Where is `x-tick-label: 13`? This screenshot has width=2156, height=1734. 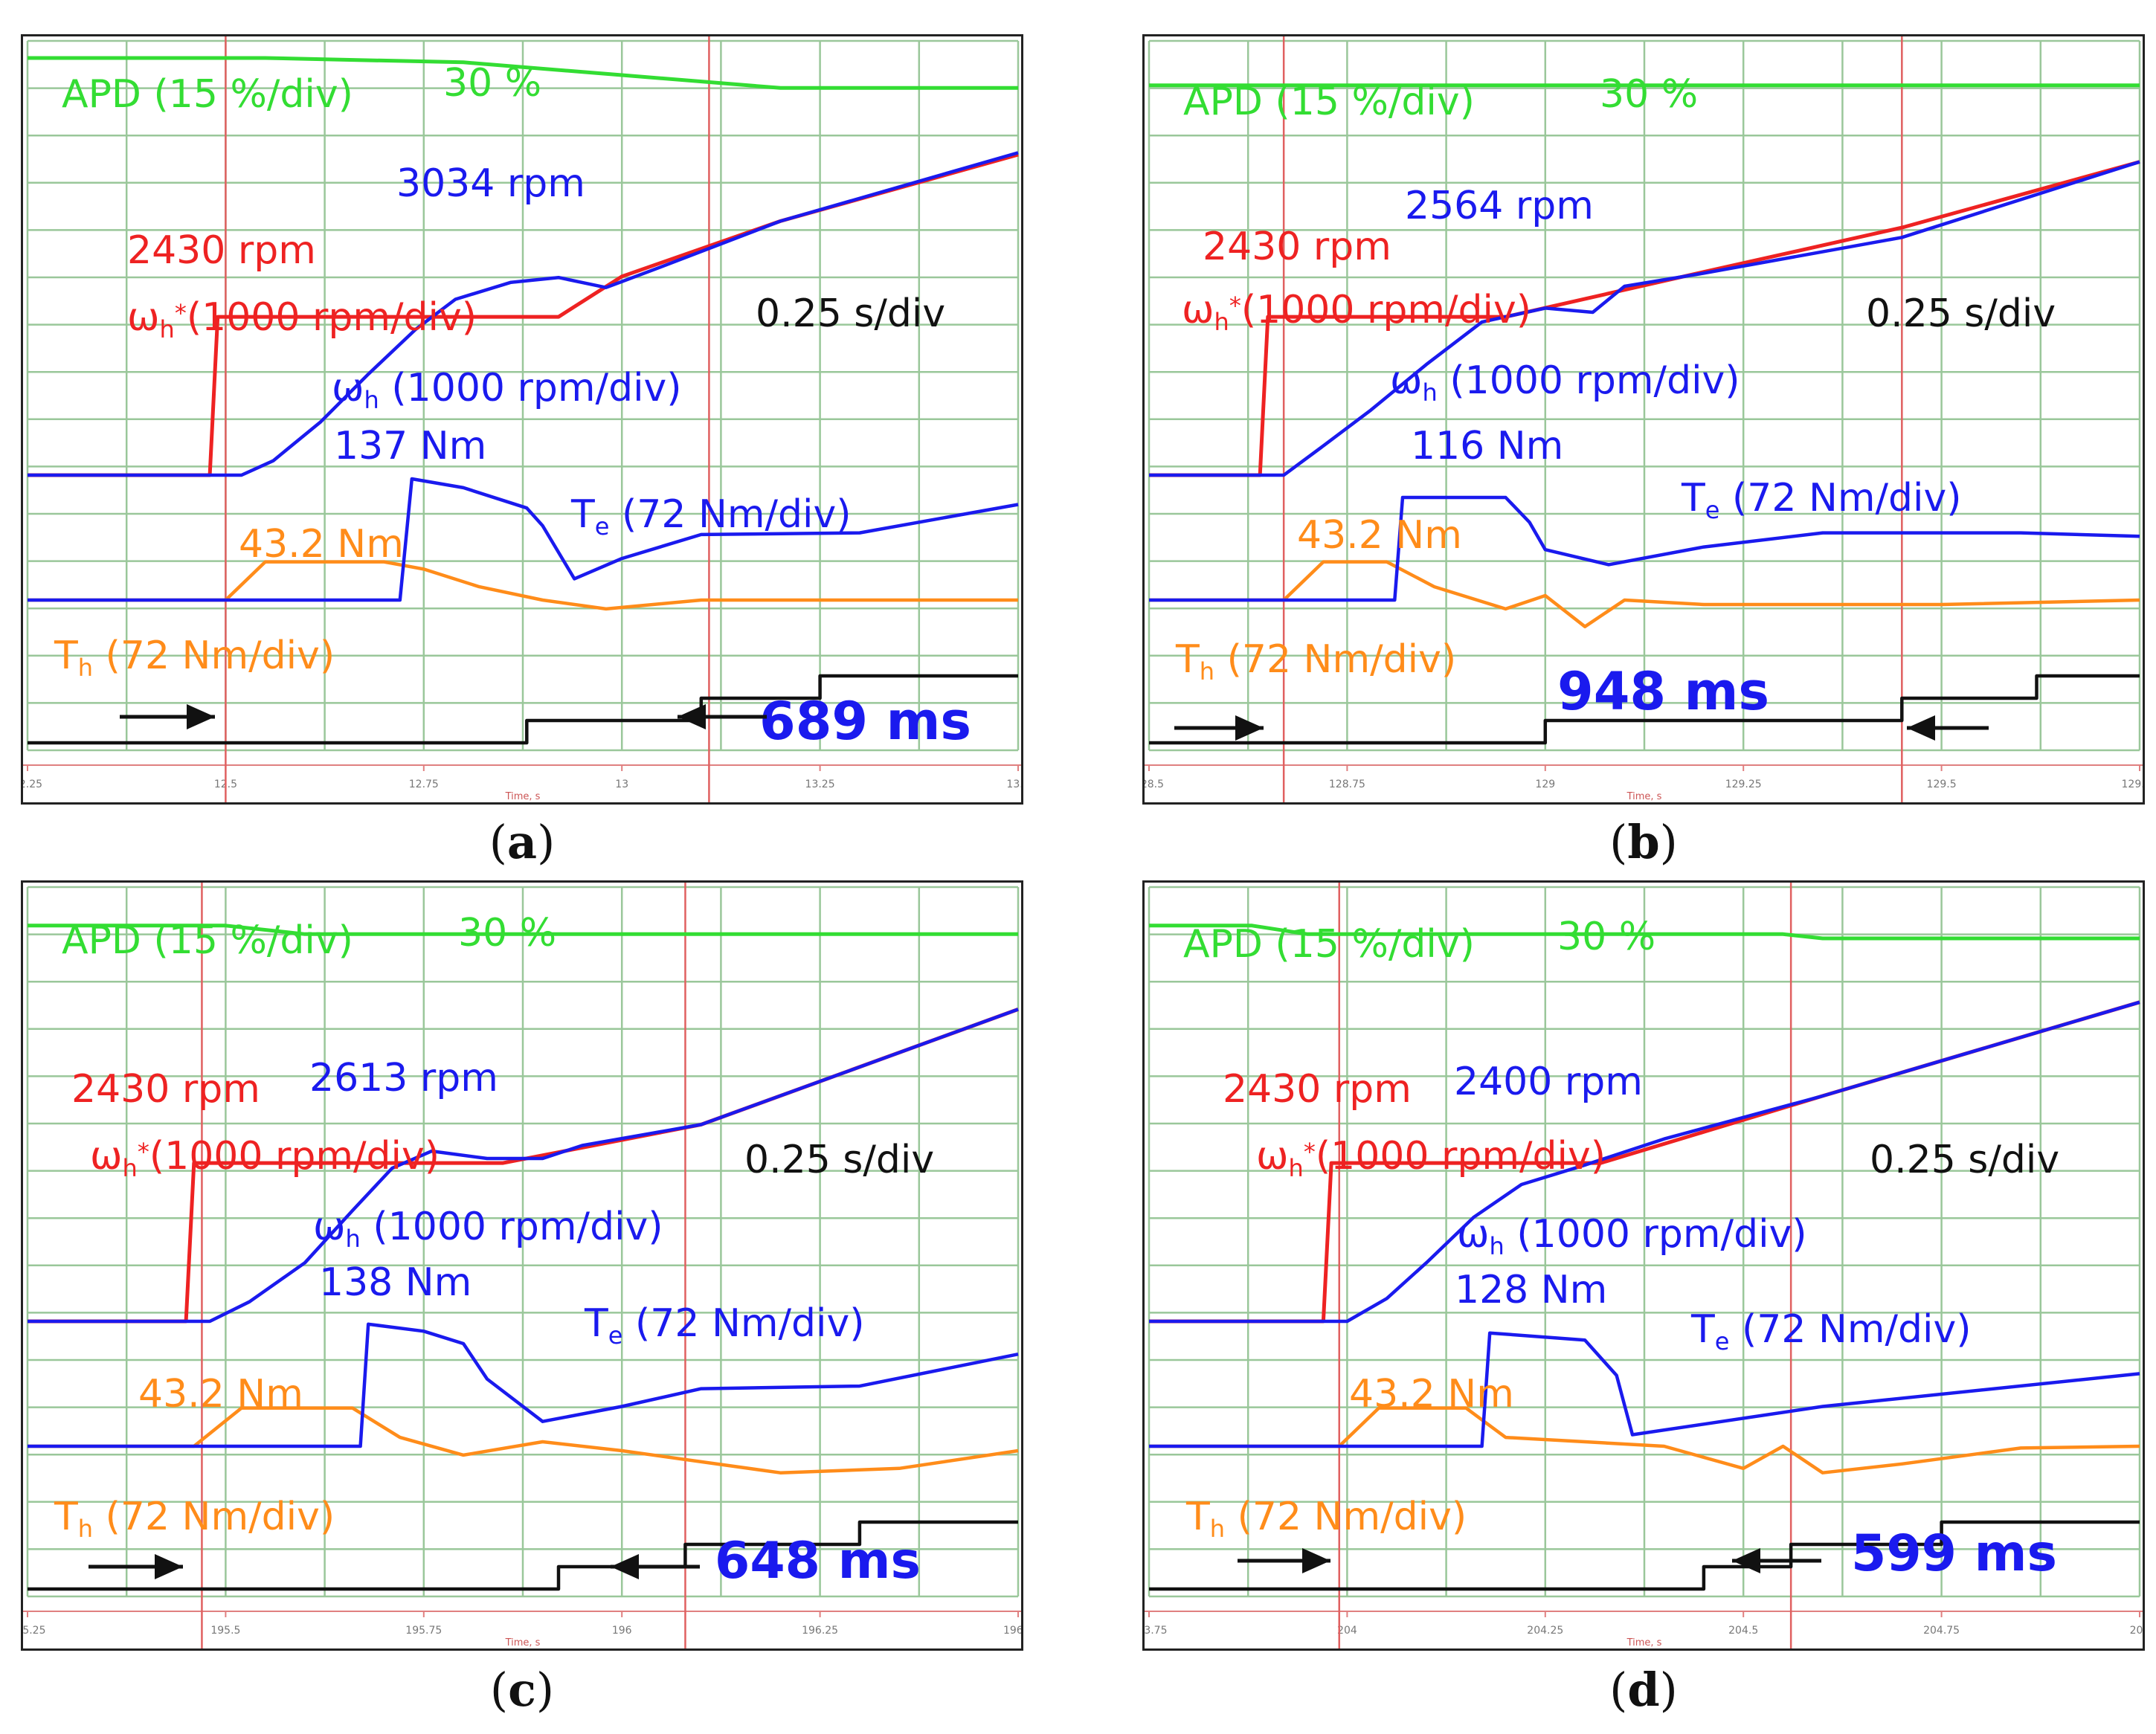
x-tick-label: 13 is located at coordinates (621, 784).